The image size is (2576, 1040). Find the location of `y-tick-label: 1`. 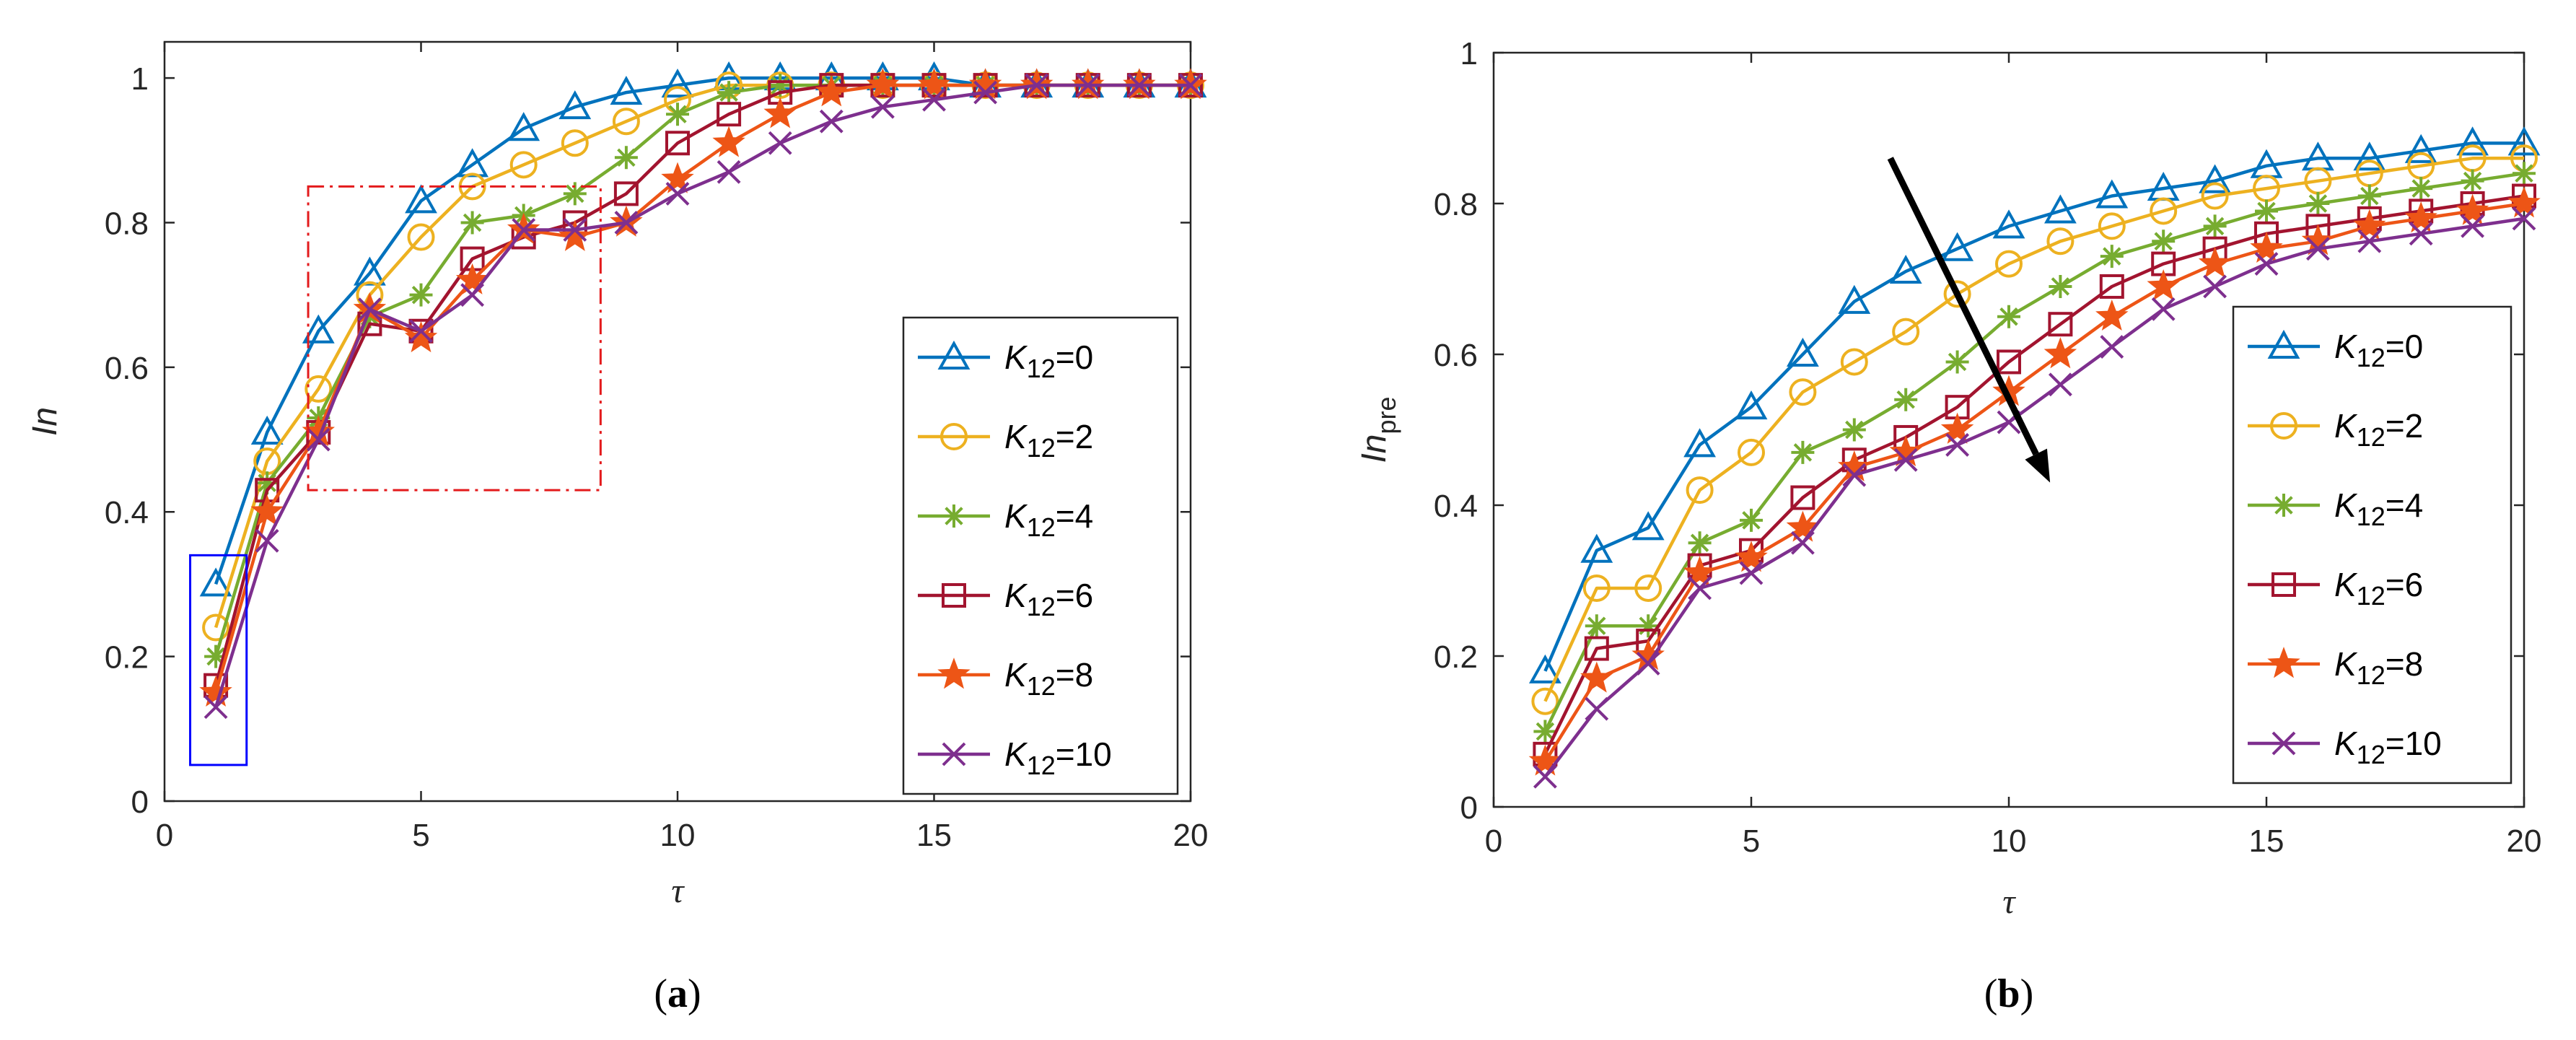

y-tick-label: 1 is located at coordinates (140, 79).